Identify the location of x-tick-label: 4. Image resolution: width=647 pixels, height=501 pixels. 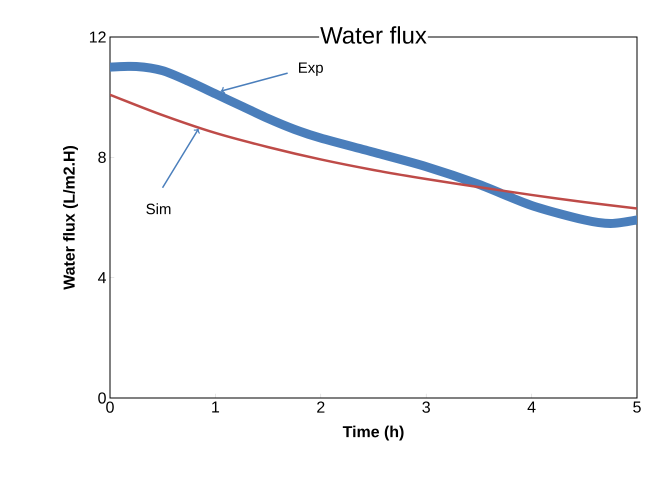
(532, 407).